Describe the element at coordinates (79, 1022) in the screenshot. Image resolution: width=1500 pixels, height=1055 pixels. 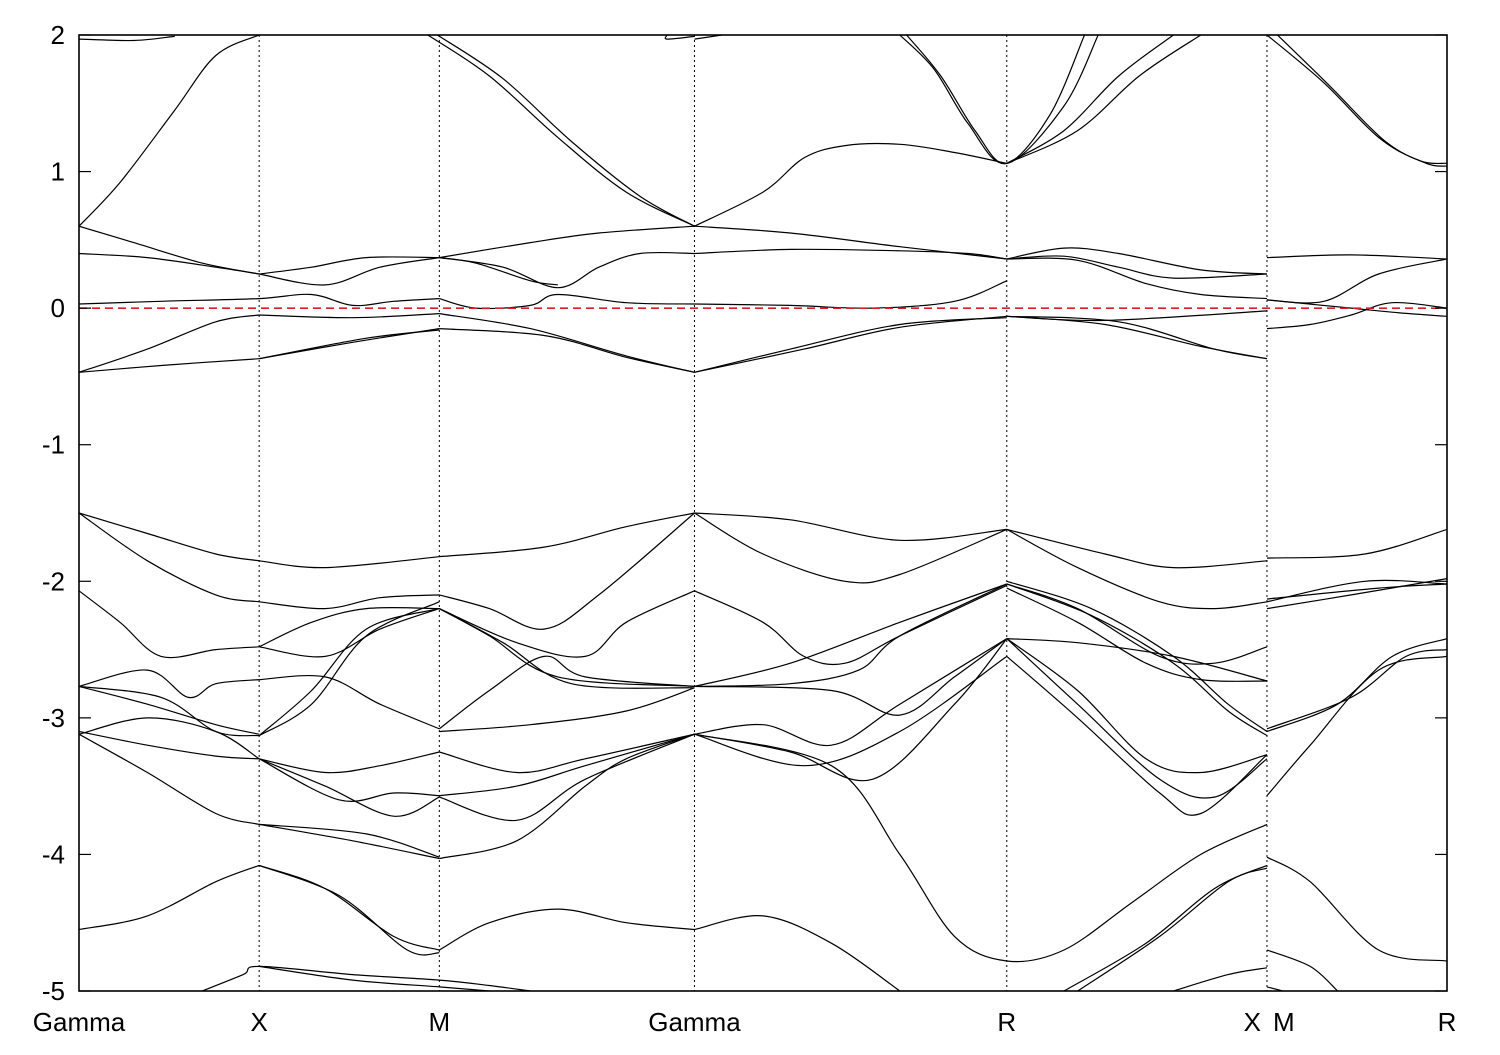
I see `x-tick-label: Gamma` at that location.